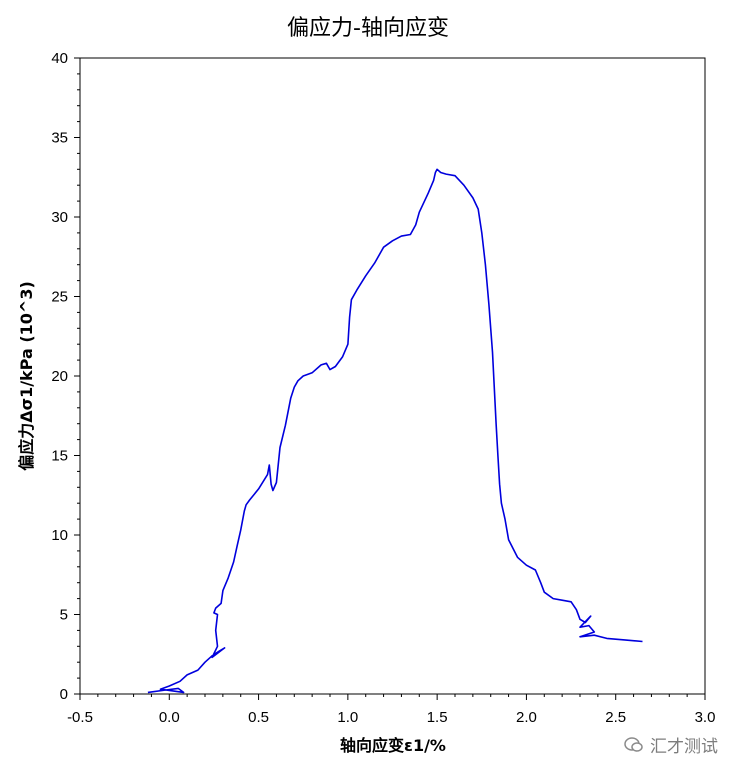 Image resolution: width=736 pixels, height=771 pixels. Describe the element at coordinates (80, 717) in the screenshot. I see `x-tick-label: -0.5` at that location.